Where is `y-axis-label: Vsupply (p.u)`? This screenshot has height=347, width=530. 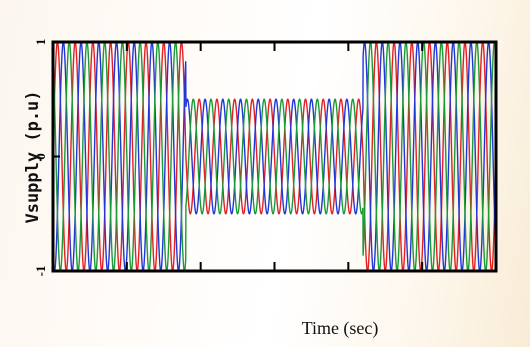
y-axis-label: Vsupply (p.u) is located at coordinates (33, 156).